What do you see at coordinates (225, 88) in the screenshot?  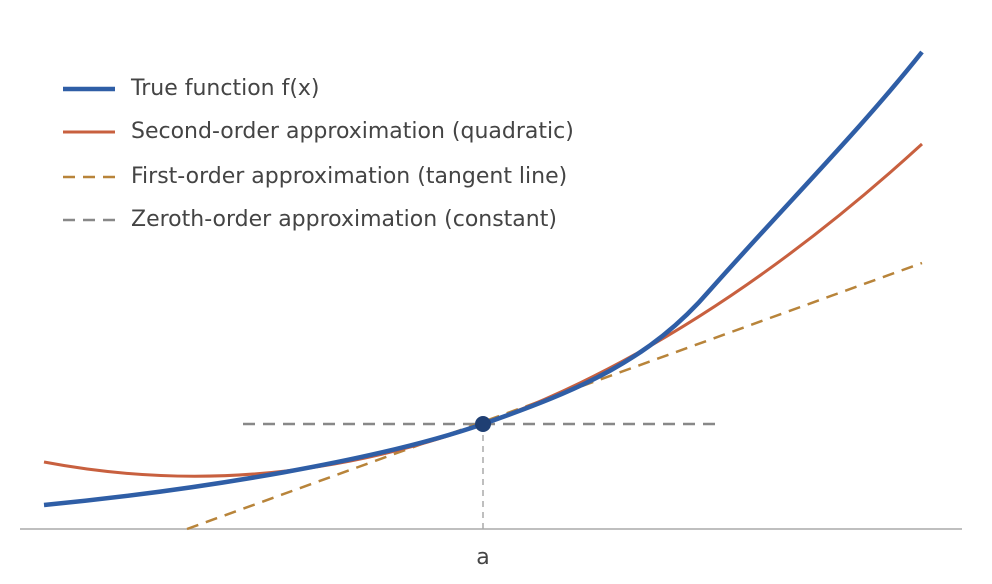 I see `legend-label: True function f(x)` at bounding box center [225, 88].